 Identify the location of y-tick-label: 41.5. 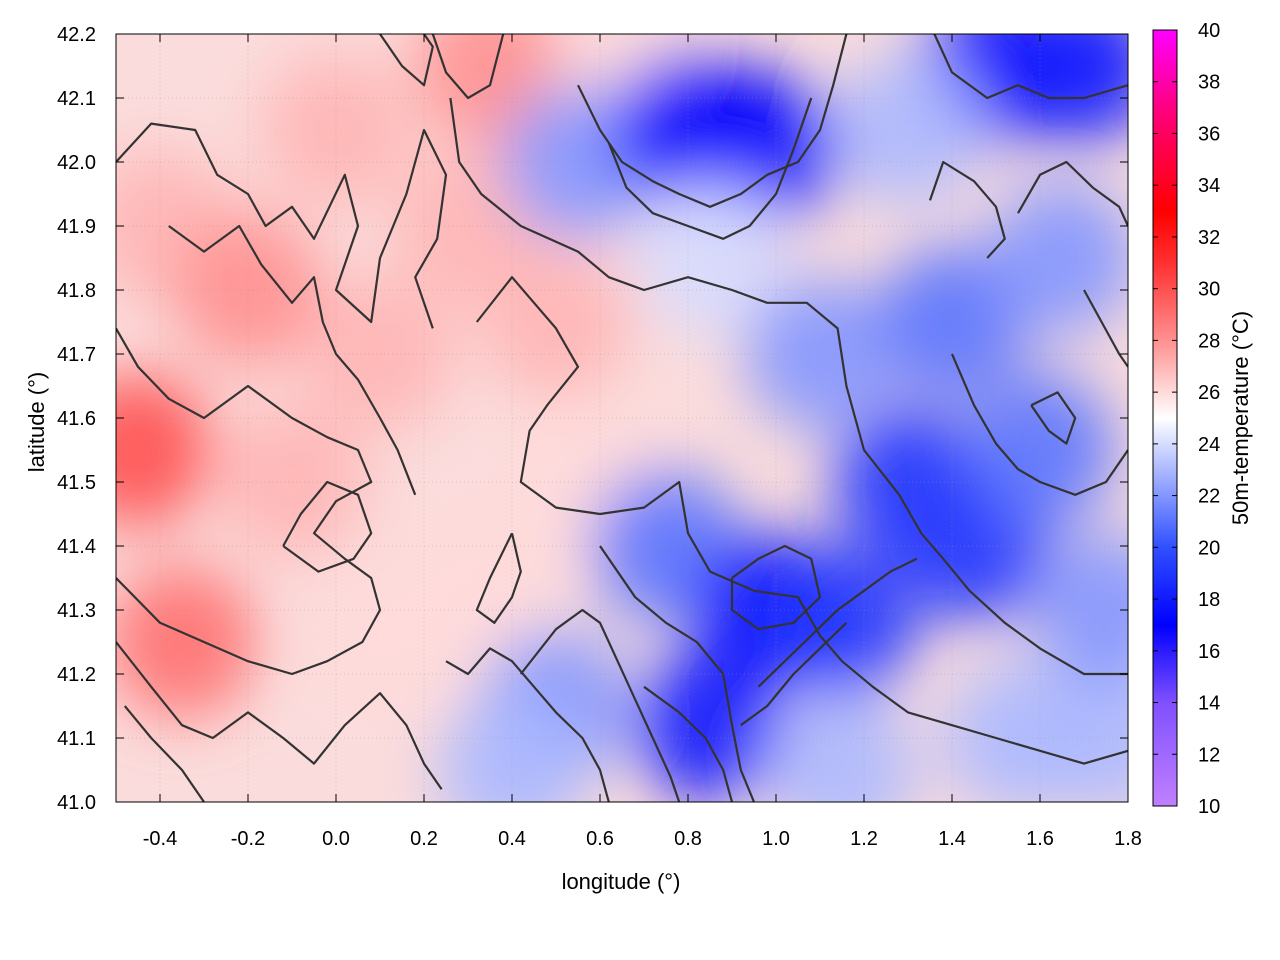
(76, 483).